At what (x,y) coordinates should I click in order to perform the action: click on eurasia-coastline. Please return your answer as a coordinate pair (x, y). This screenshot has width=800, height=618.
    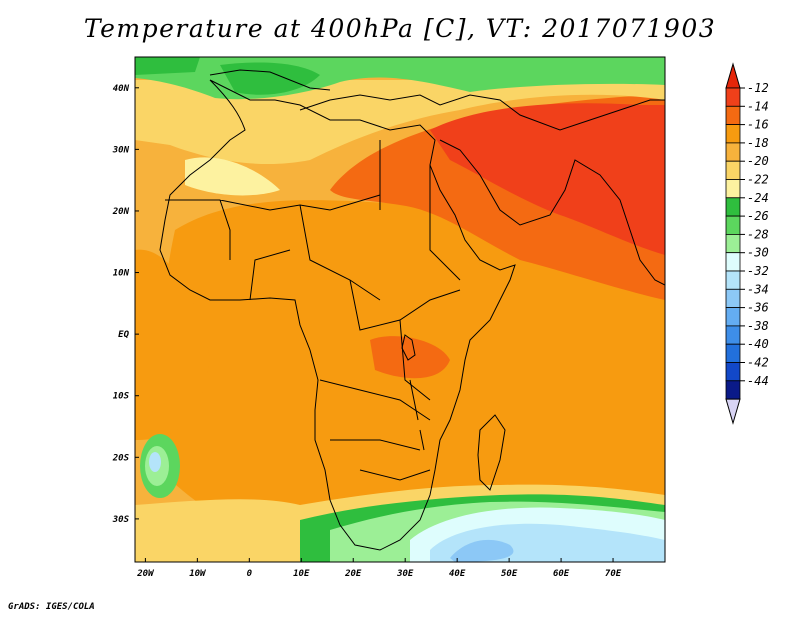
    Looking at the image, I should click on (482, 112).